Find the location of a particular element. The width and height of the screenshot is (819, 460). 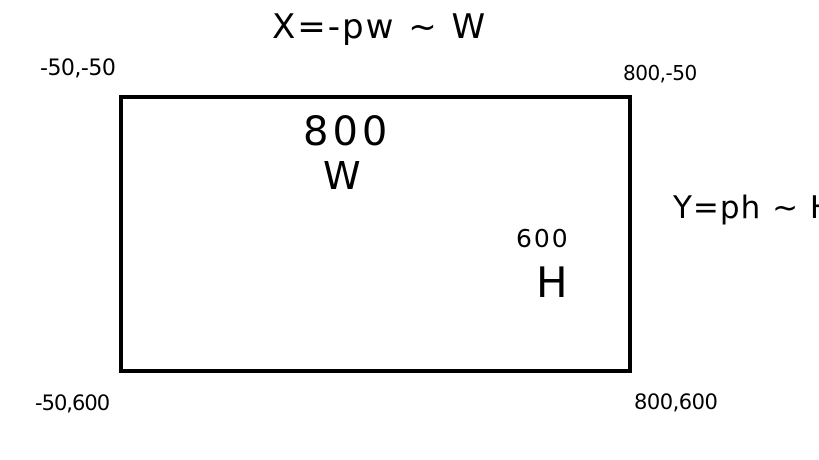

top-right-corner-label: 800,-50 is located at coordinates (660, 73).